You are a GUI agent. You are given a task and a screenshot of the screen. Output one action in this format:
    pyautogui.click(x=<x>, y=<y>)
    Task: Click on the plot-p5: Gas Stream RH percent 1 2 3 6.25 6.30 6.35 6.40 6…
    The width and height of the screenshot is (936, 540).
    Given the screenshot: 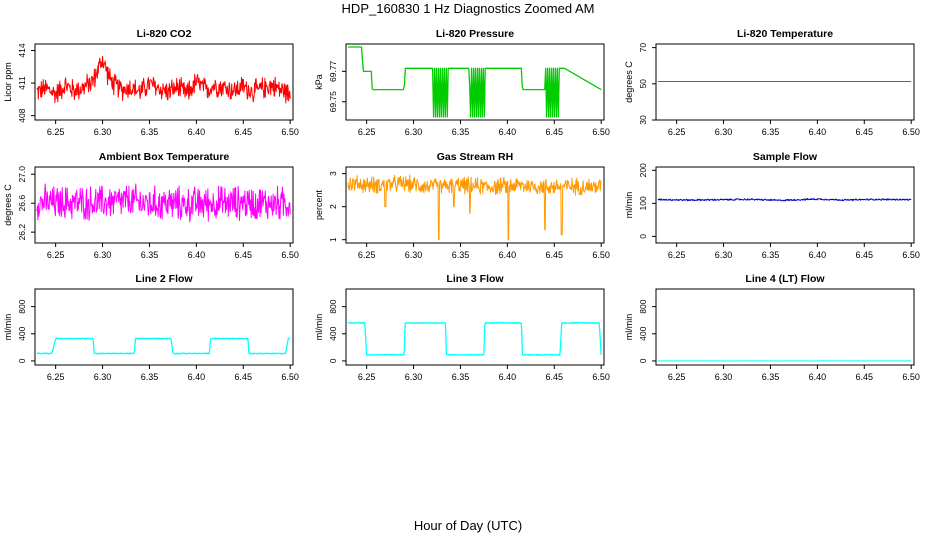 What is the action you would take?
    pyautogui.click(x=462, y=205)
    